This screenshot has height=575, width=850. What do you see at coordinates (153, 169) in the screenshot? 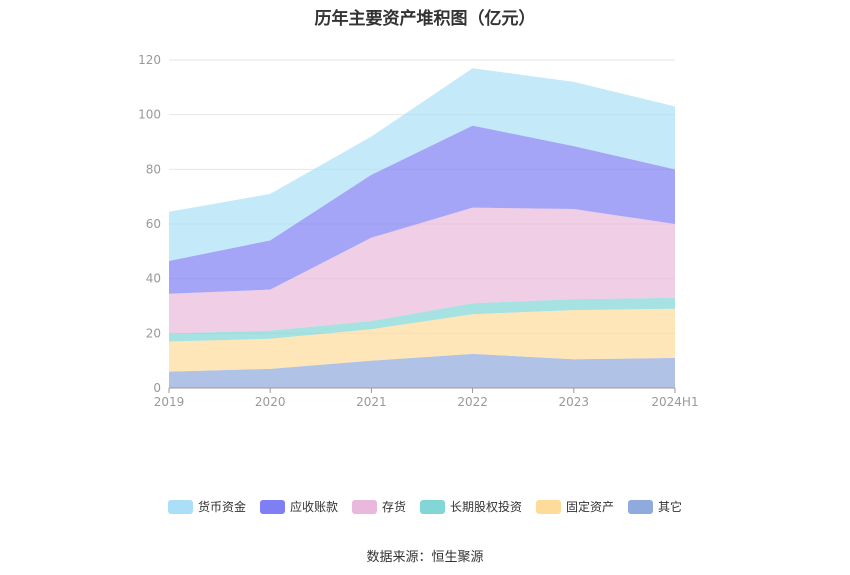
I see `y-tick-label: 80` at bounding box center [153, 169].